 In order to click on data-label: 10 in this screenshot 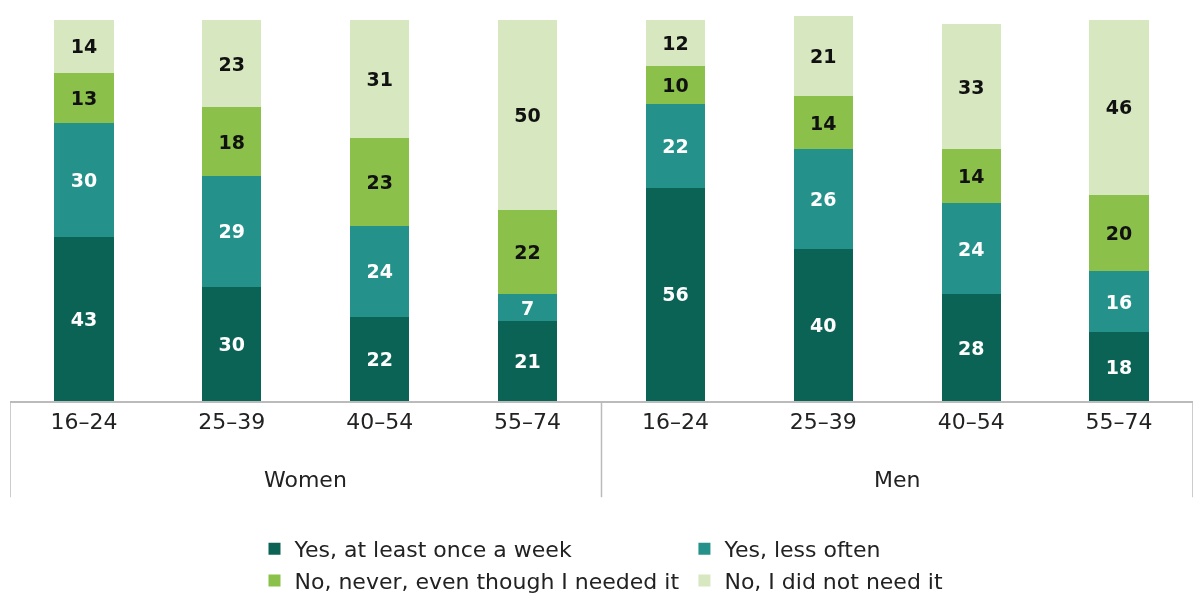, I will do `click(675, 84)`.